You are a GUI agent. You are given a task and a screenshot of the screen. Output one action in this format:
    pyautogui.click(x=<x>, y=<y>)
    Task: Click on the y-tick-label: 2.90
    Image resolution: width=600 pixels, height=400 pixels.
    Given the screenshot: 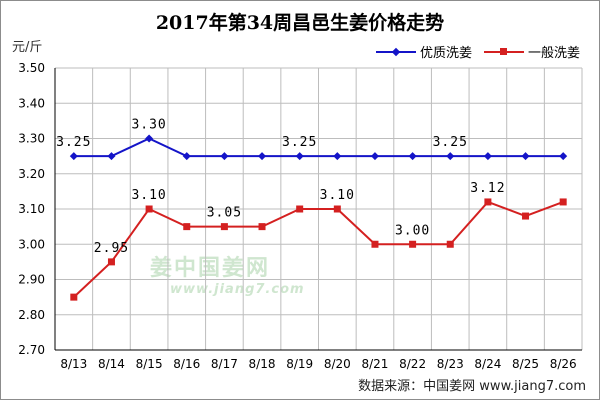 What is the action you would take?
    pyautogui.click(x=31, y=280)
    